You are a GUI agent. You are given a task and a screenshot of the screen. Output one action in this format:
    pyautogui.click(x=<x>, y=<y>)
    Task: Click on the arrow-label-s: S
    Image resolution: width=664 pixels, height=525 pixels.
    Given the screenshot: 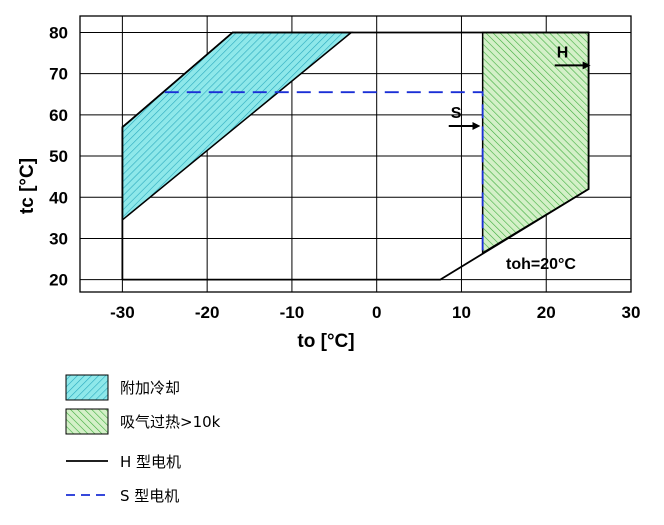 What is the action you would take?
    pyautogui.click(x=456, y=113)
    